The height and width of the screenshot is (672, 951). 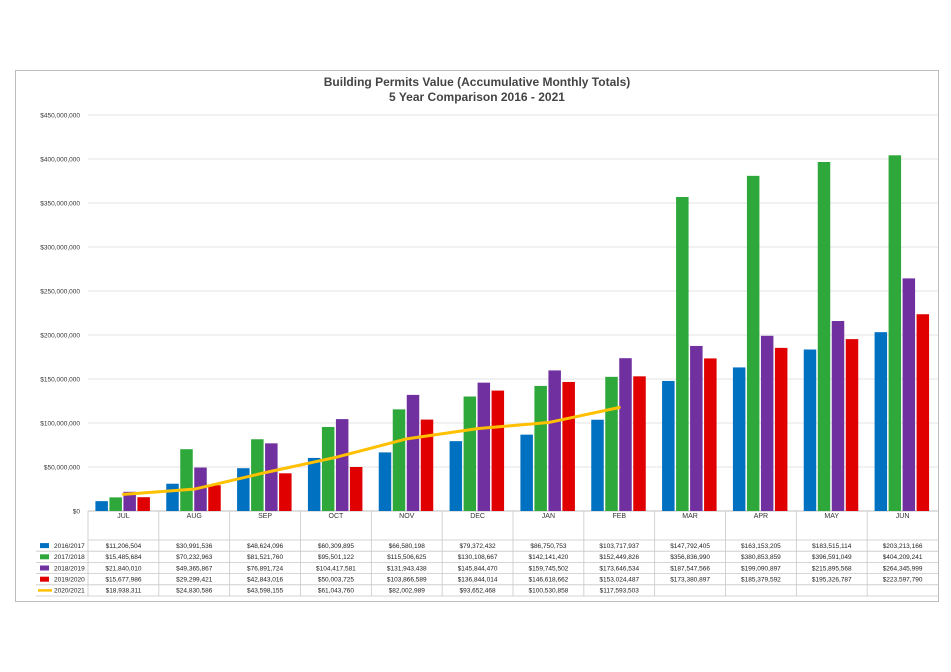 I want to click on legend-label: 2019/2020, so click(x=69, y=580).